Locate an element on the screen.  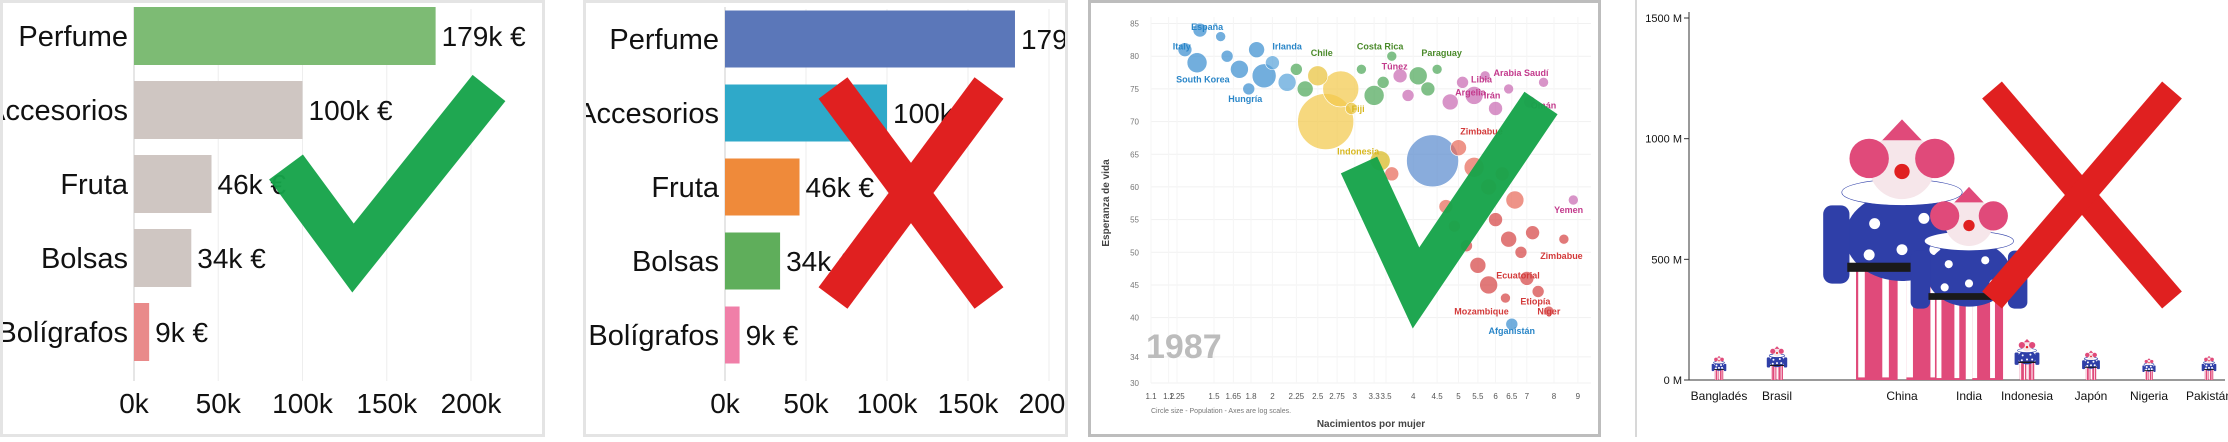
x-tick-label: 1.65 is located at coordinates (1234, 396).